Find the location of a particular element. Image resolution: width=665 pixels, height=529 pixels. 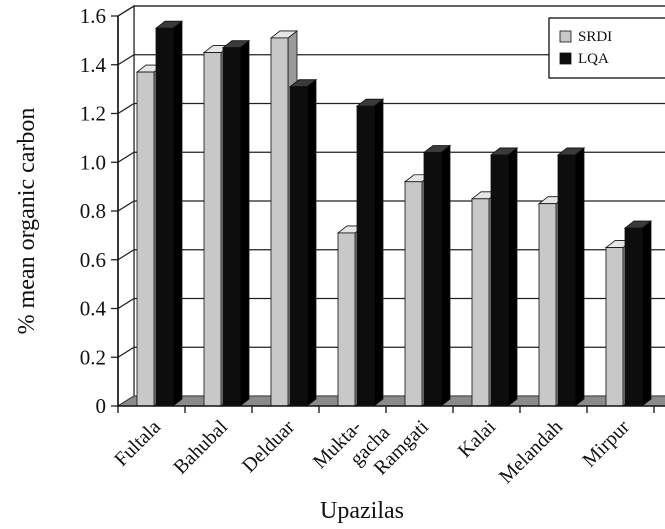

category-label: Kalai is located at coordinates (477, 439).